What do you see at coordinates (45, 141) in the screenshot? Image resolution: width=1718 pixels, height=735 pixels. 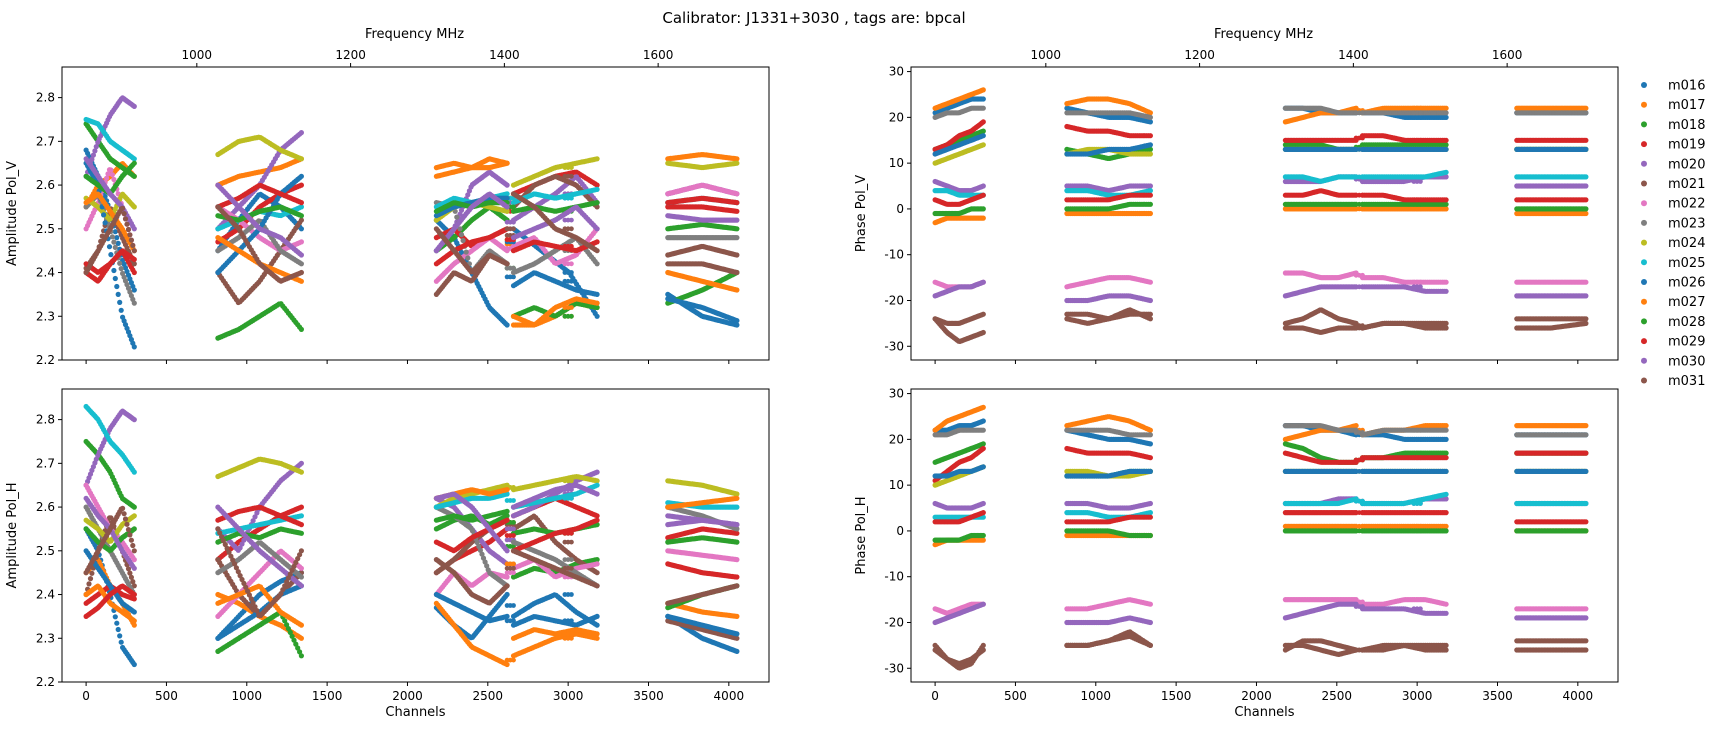 I see `y-tick-label: 2.7` at bounding box center [45, 141].